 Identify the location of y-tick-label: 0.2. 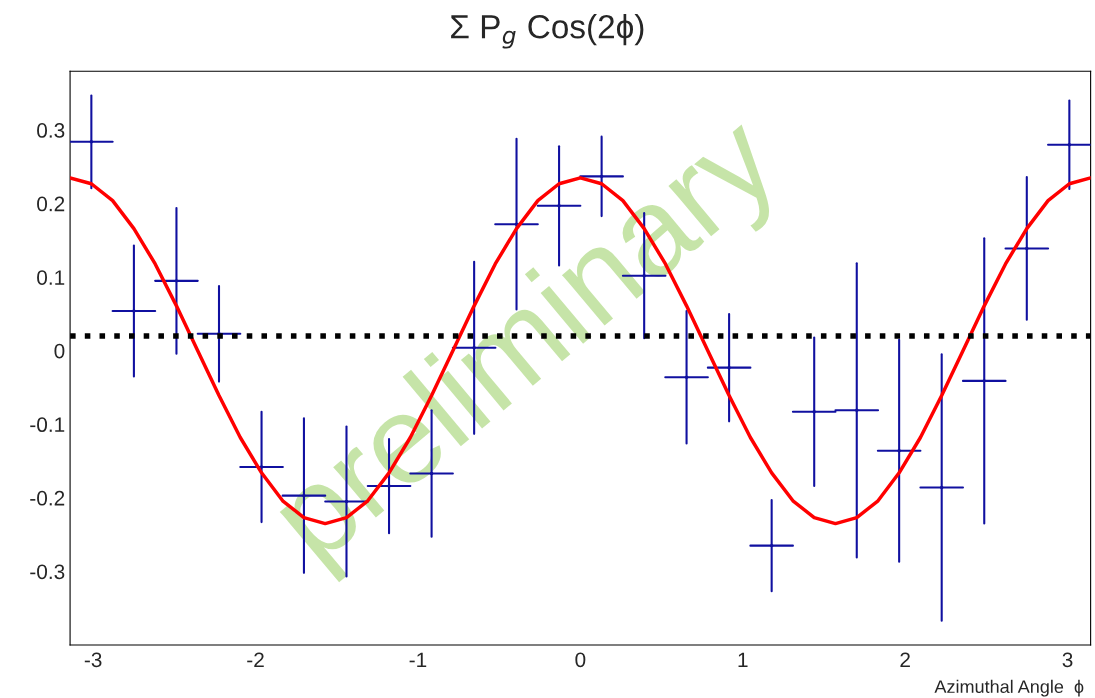
(51, 204).